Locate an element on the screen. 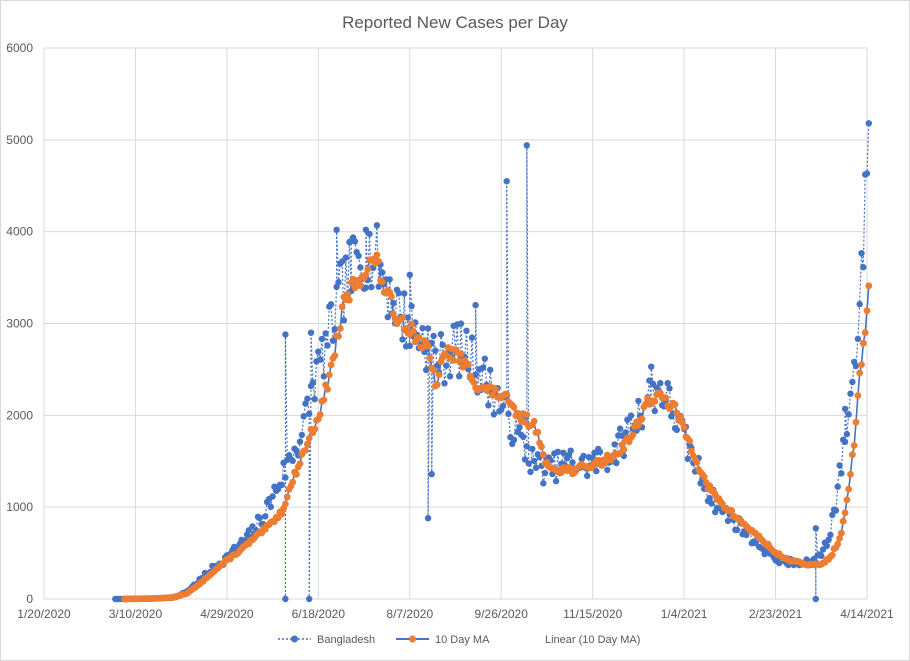 This screenshot has height=661, width=910. legend-marker-10-day-ma is located at coordinates (412, 639).